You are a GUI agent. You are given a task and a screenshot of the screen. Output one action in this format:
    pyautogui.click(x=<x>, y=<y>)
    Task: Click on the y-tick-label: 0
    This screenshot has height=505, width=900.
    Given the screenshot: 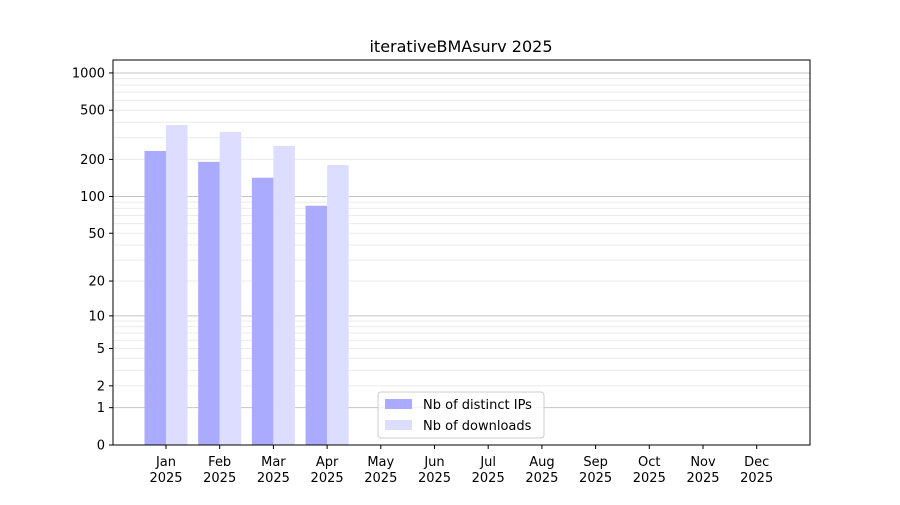 What is the action you would take?
    pyautogui.click(x=101, y=446)
    